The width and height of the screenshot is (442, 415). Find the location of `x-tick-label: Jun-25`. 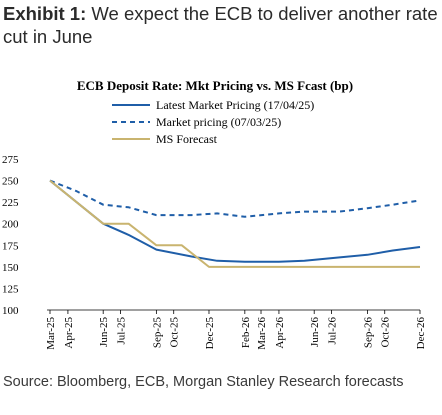

x-tick-label: Jun-25 is located at coordinates (104, 332).